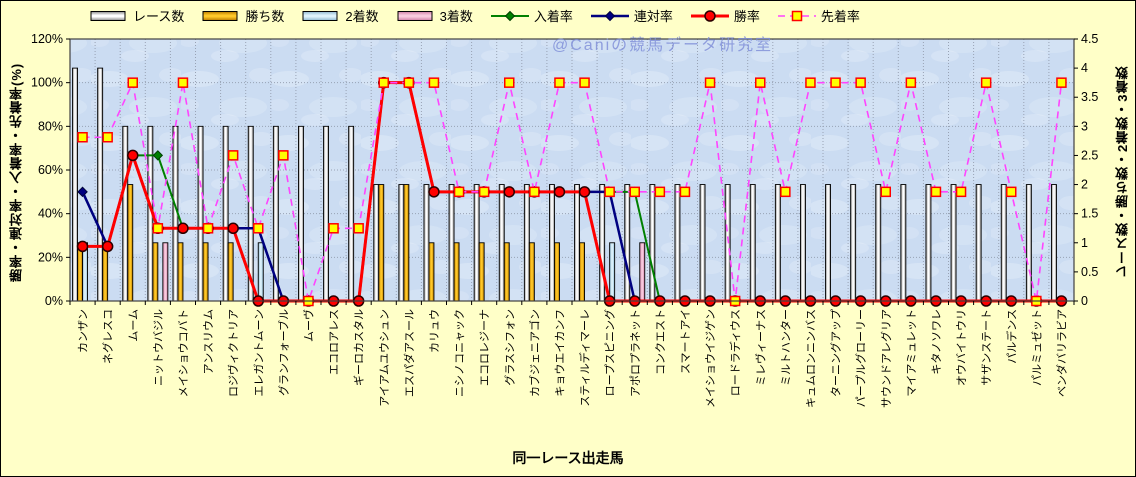 This screenshot has height=477, width=1136. Describe the element at coordinates (434, 15) in the screenshot. I see `legend-item-third-count: 3着数` at that location.